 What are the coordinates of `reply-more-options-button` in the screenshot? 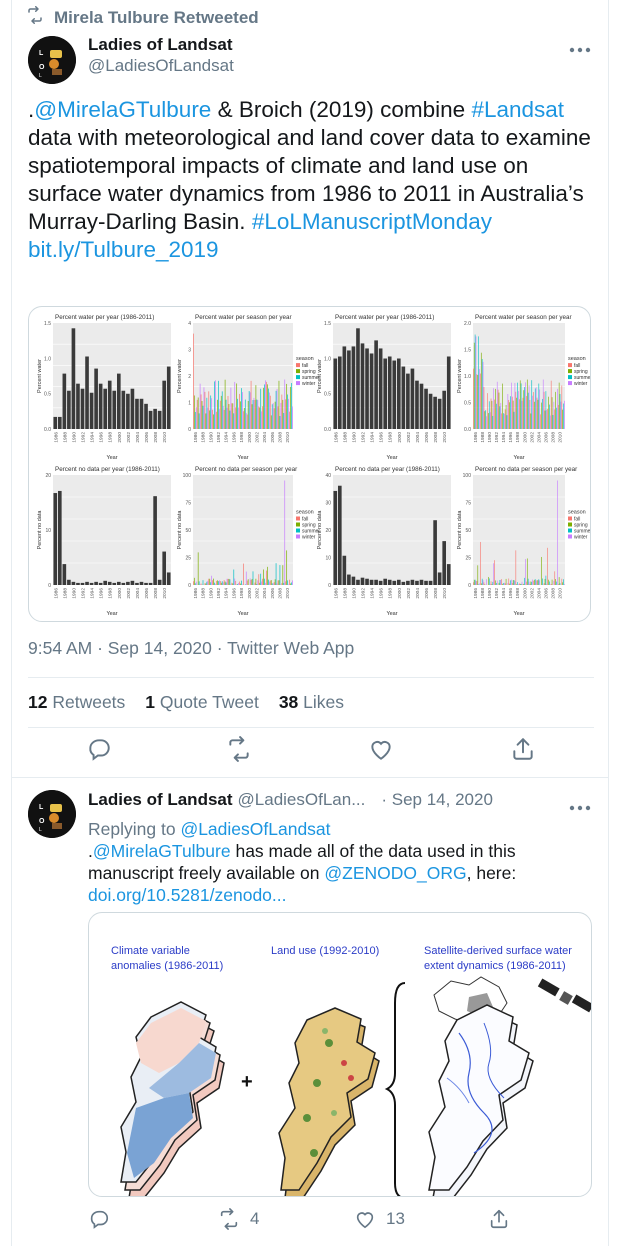 It's located at (580, 806).